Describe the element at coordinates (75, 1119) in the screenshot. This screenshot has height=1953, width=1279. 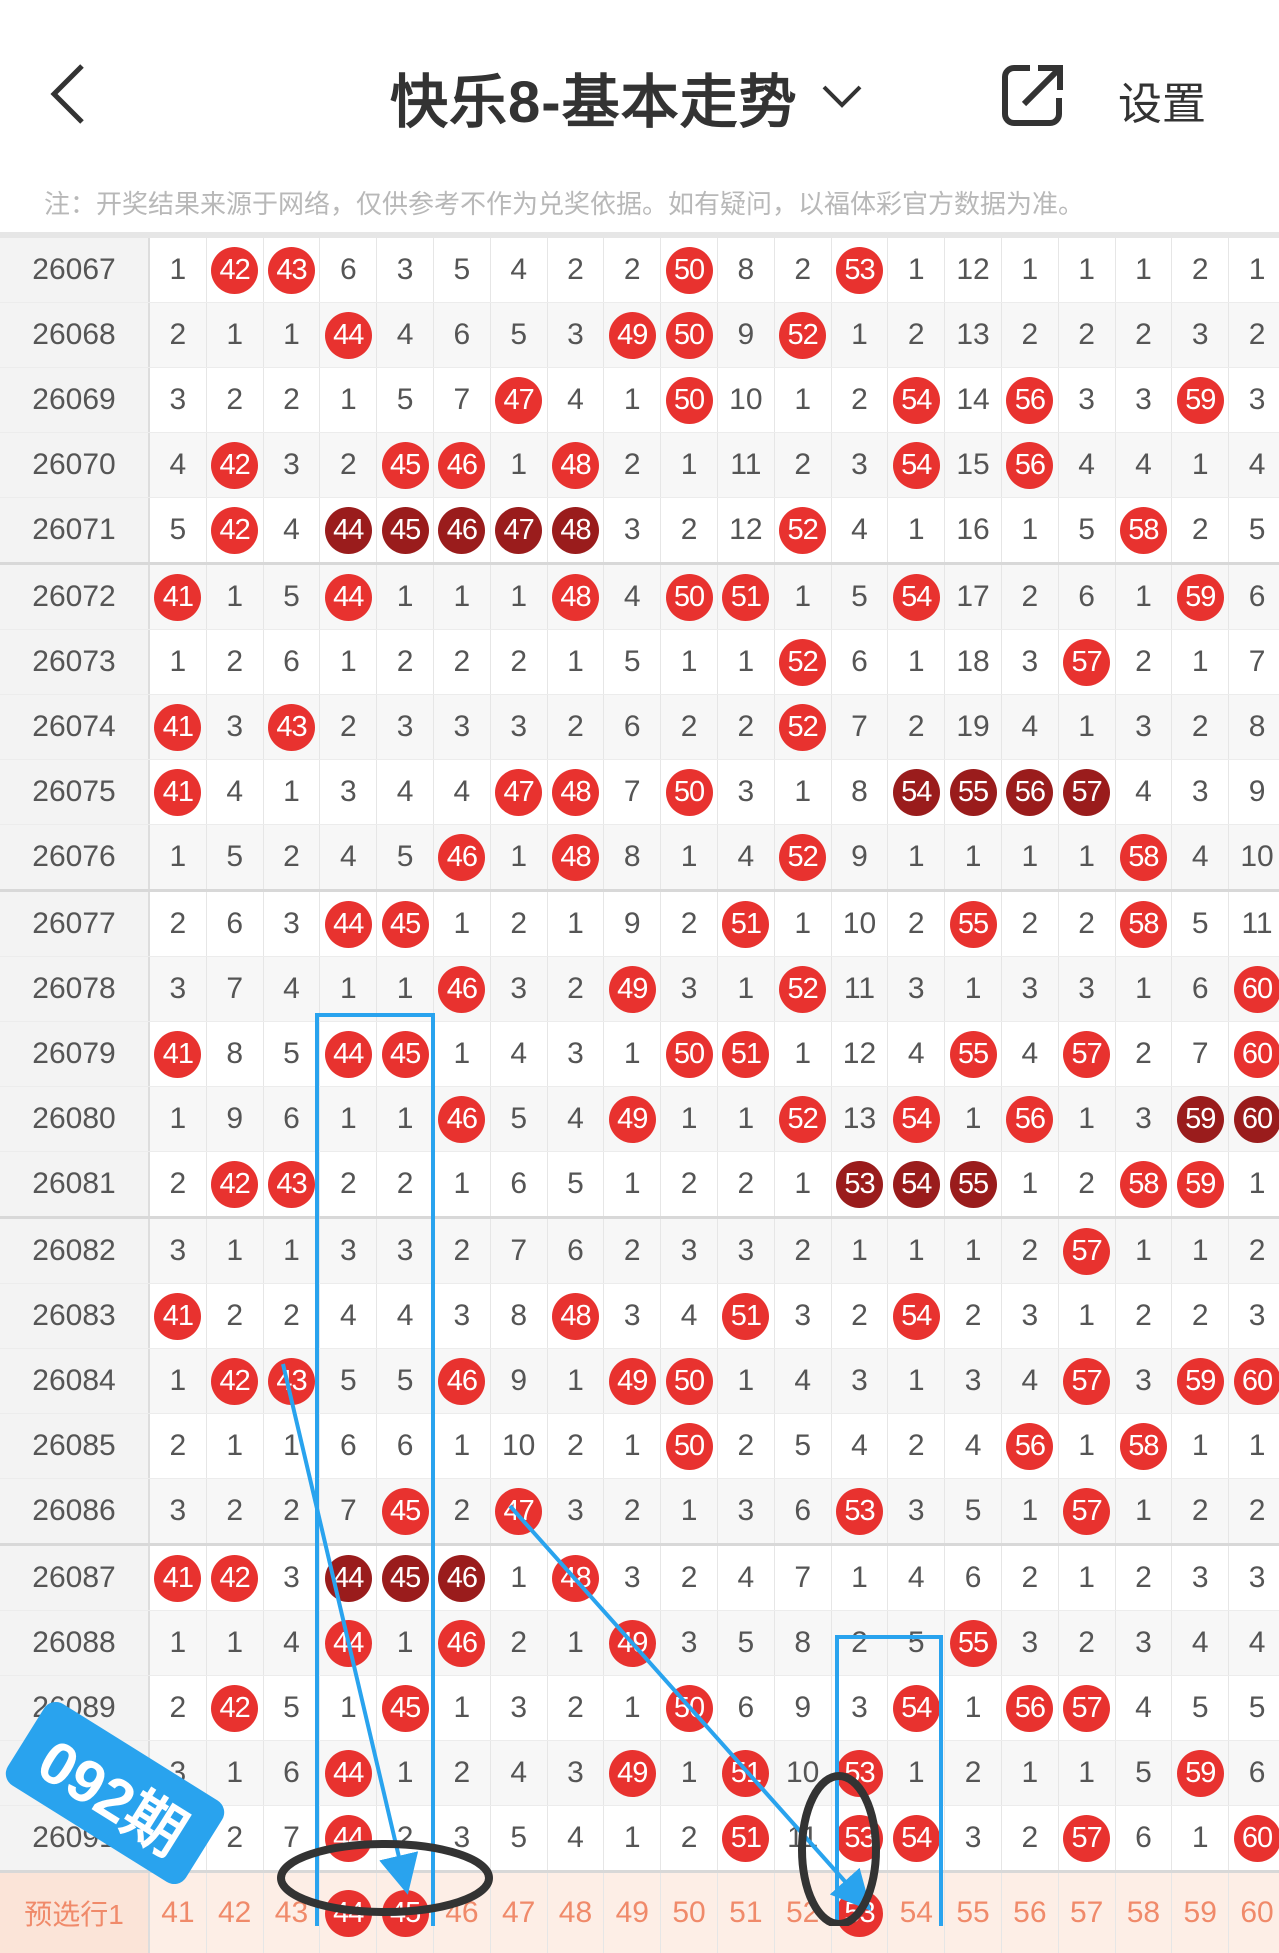
I see `issue-number: 26080` at that location.